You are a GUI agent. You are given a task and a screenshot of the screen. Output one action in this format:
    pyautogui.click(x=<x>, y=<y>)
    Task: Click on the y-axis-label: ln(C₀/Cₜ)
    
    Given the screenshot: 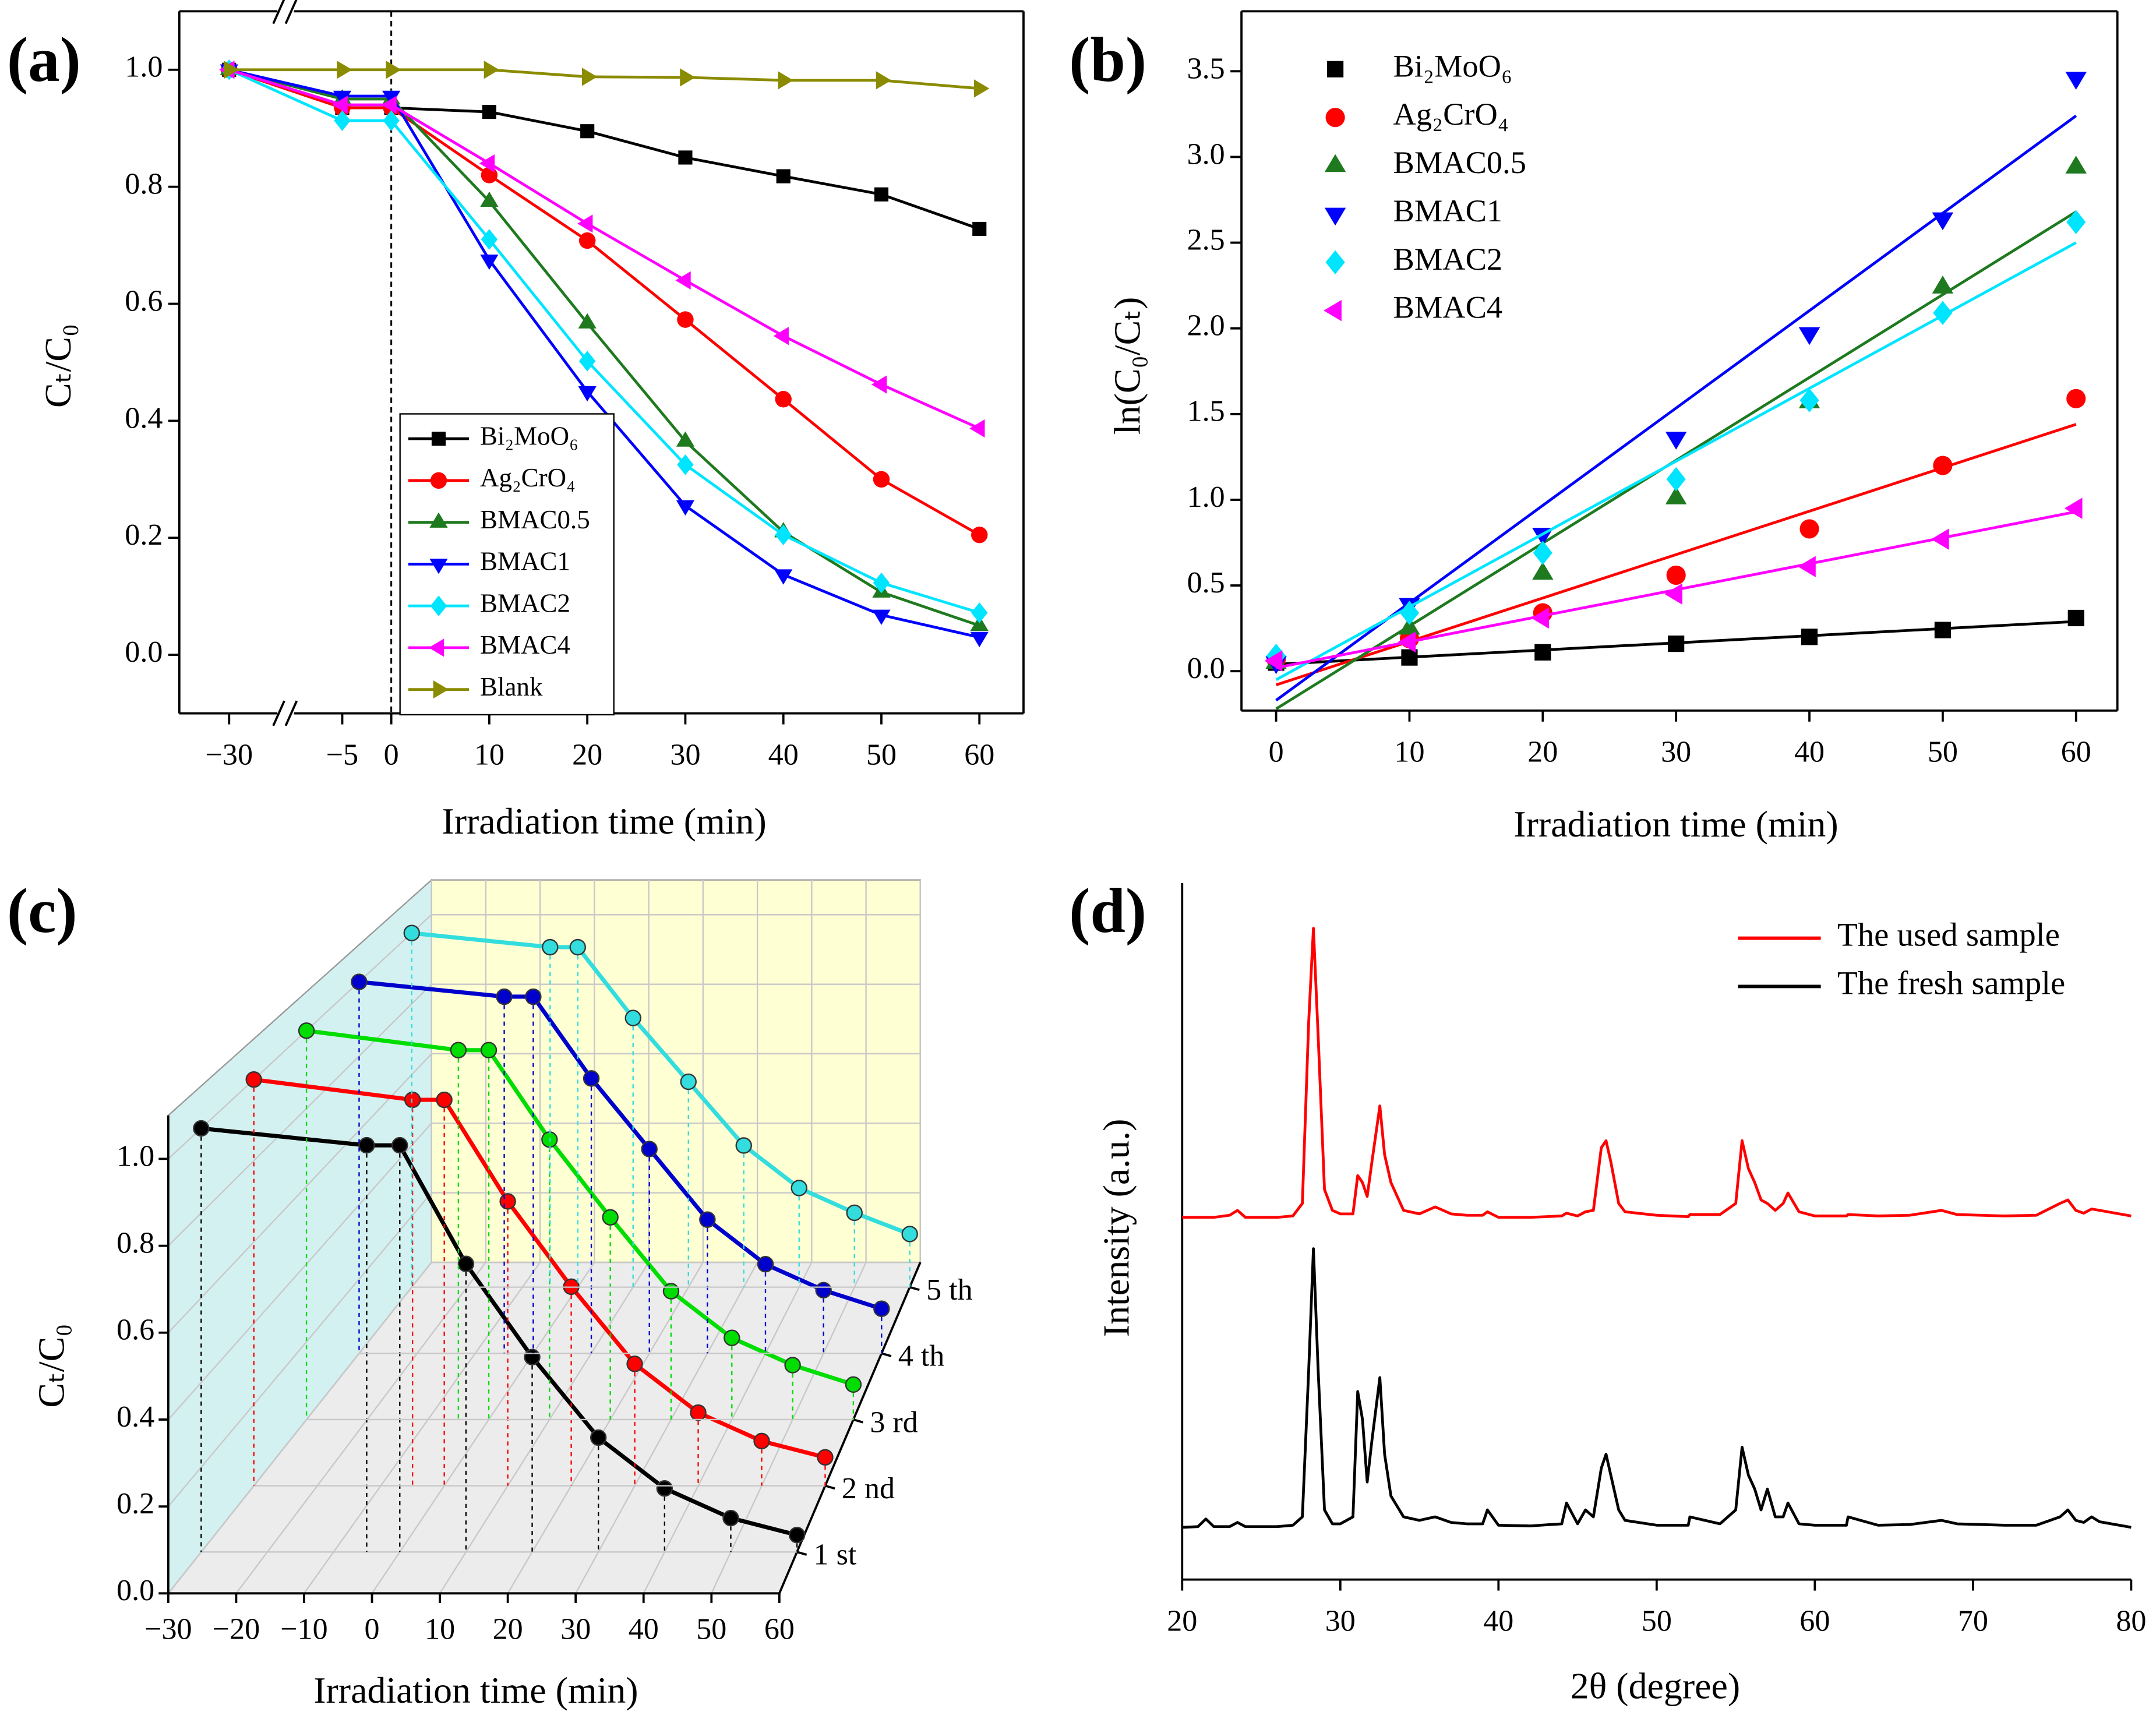 What is the action you would take?
    pyautogui.click(x=1127, y=366)
    